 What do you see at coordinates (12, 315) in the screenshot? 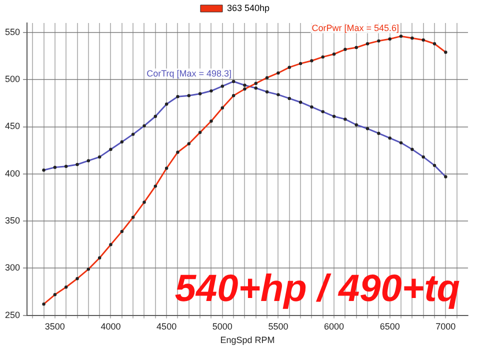
I see `y-tick-label: 250` at bounding box center [12, 315].